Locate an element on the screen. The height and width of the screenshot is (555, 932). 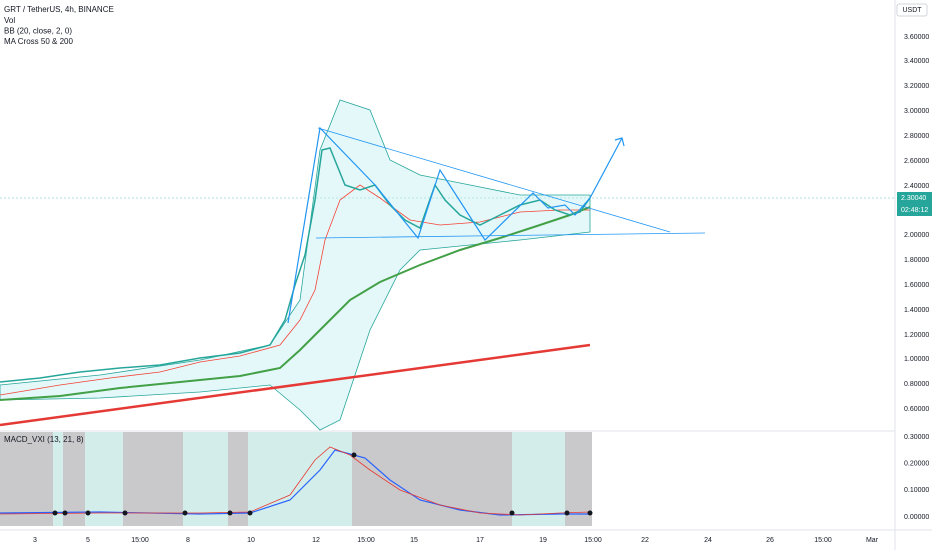
time-label: 24 is located at coordinates (708, 540).